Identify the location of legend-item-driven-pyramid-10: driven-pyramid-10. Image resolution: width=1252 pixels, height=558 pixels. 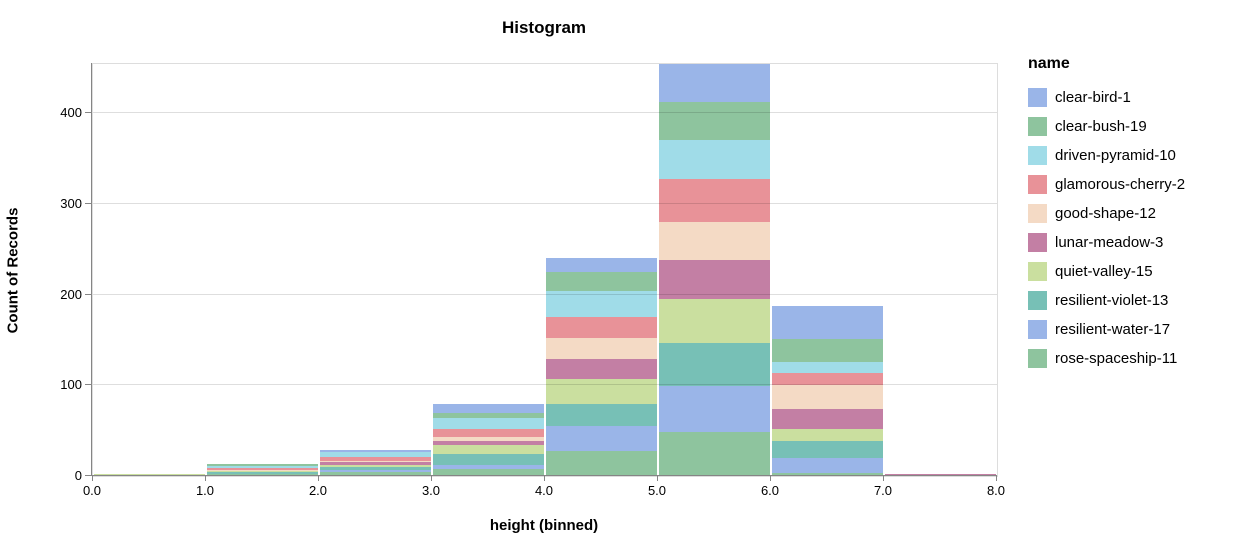
(1106, 155).